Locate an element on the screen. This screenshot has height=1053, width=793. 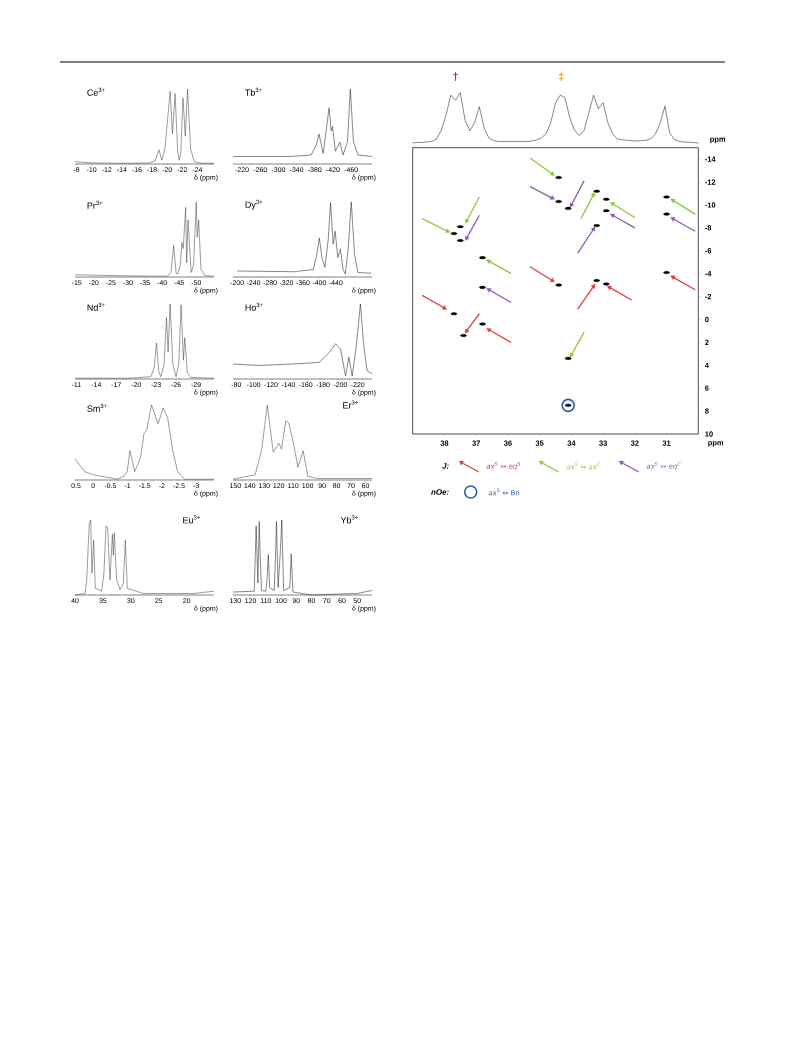
chart-title: Pr$^{3+}$ is located at coordinates (95, 204).